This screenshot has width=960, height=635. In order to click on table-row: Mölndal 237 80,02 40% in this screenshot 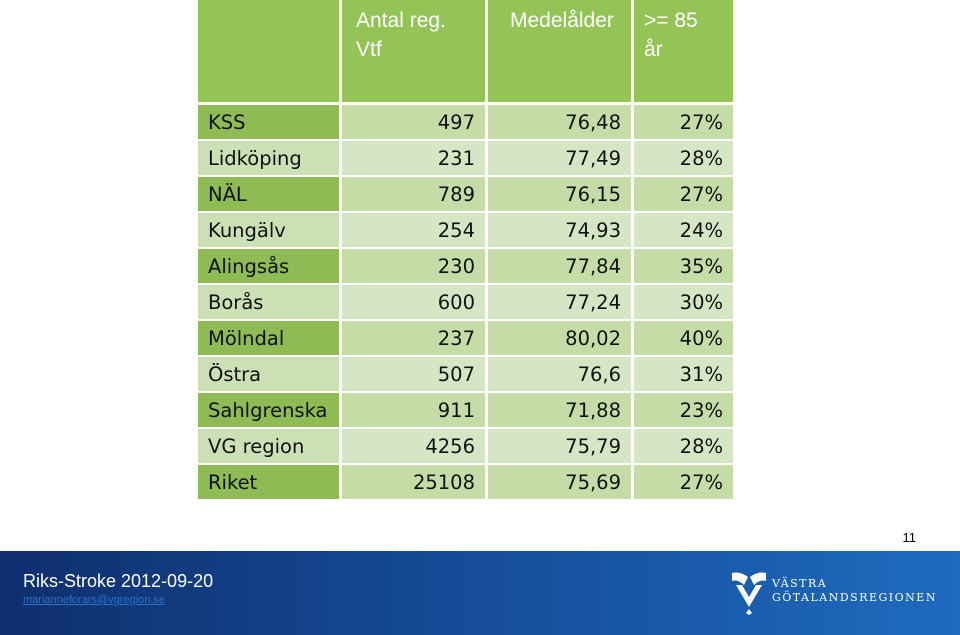, I will do `click(467, 339)`.